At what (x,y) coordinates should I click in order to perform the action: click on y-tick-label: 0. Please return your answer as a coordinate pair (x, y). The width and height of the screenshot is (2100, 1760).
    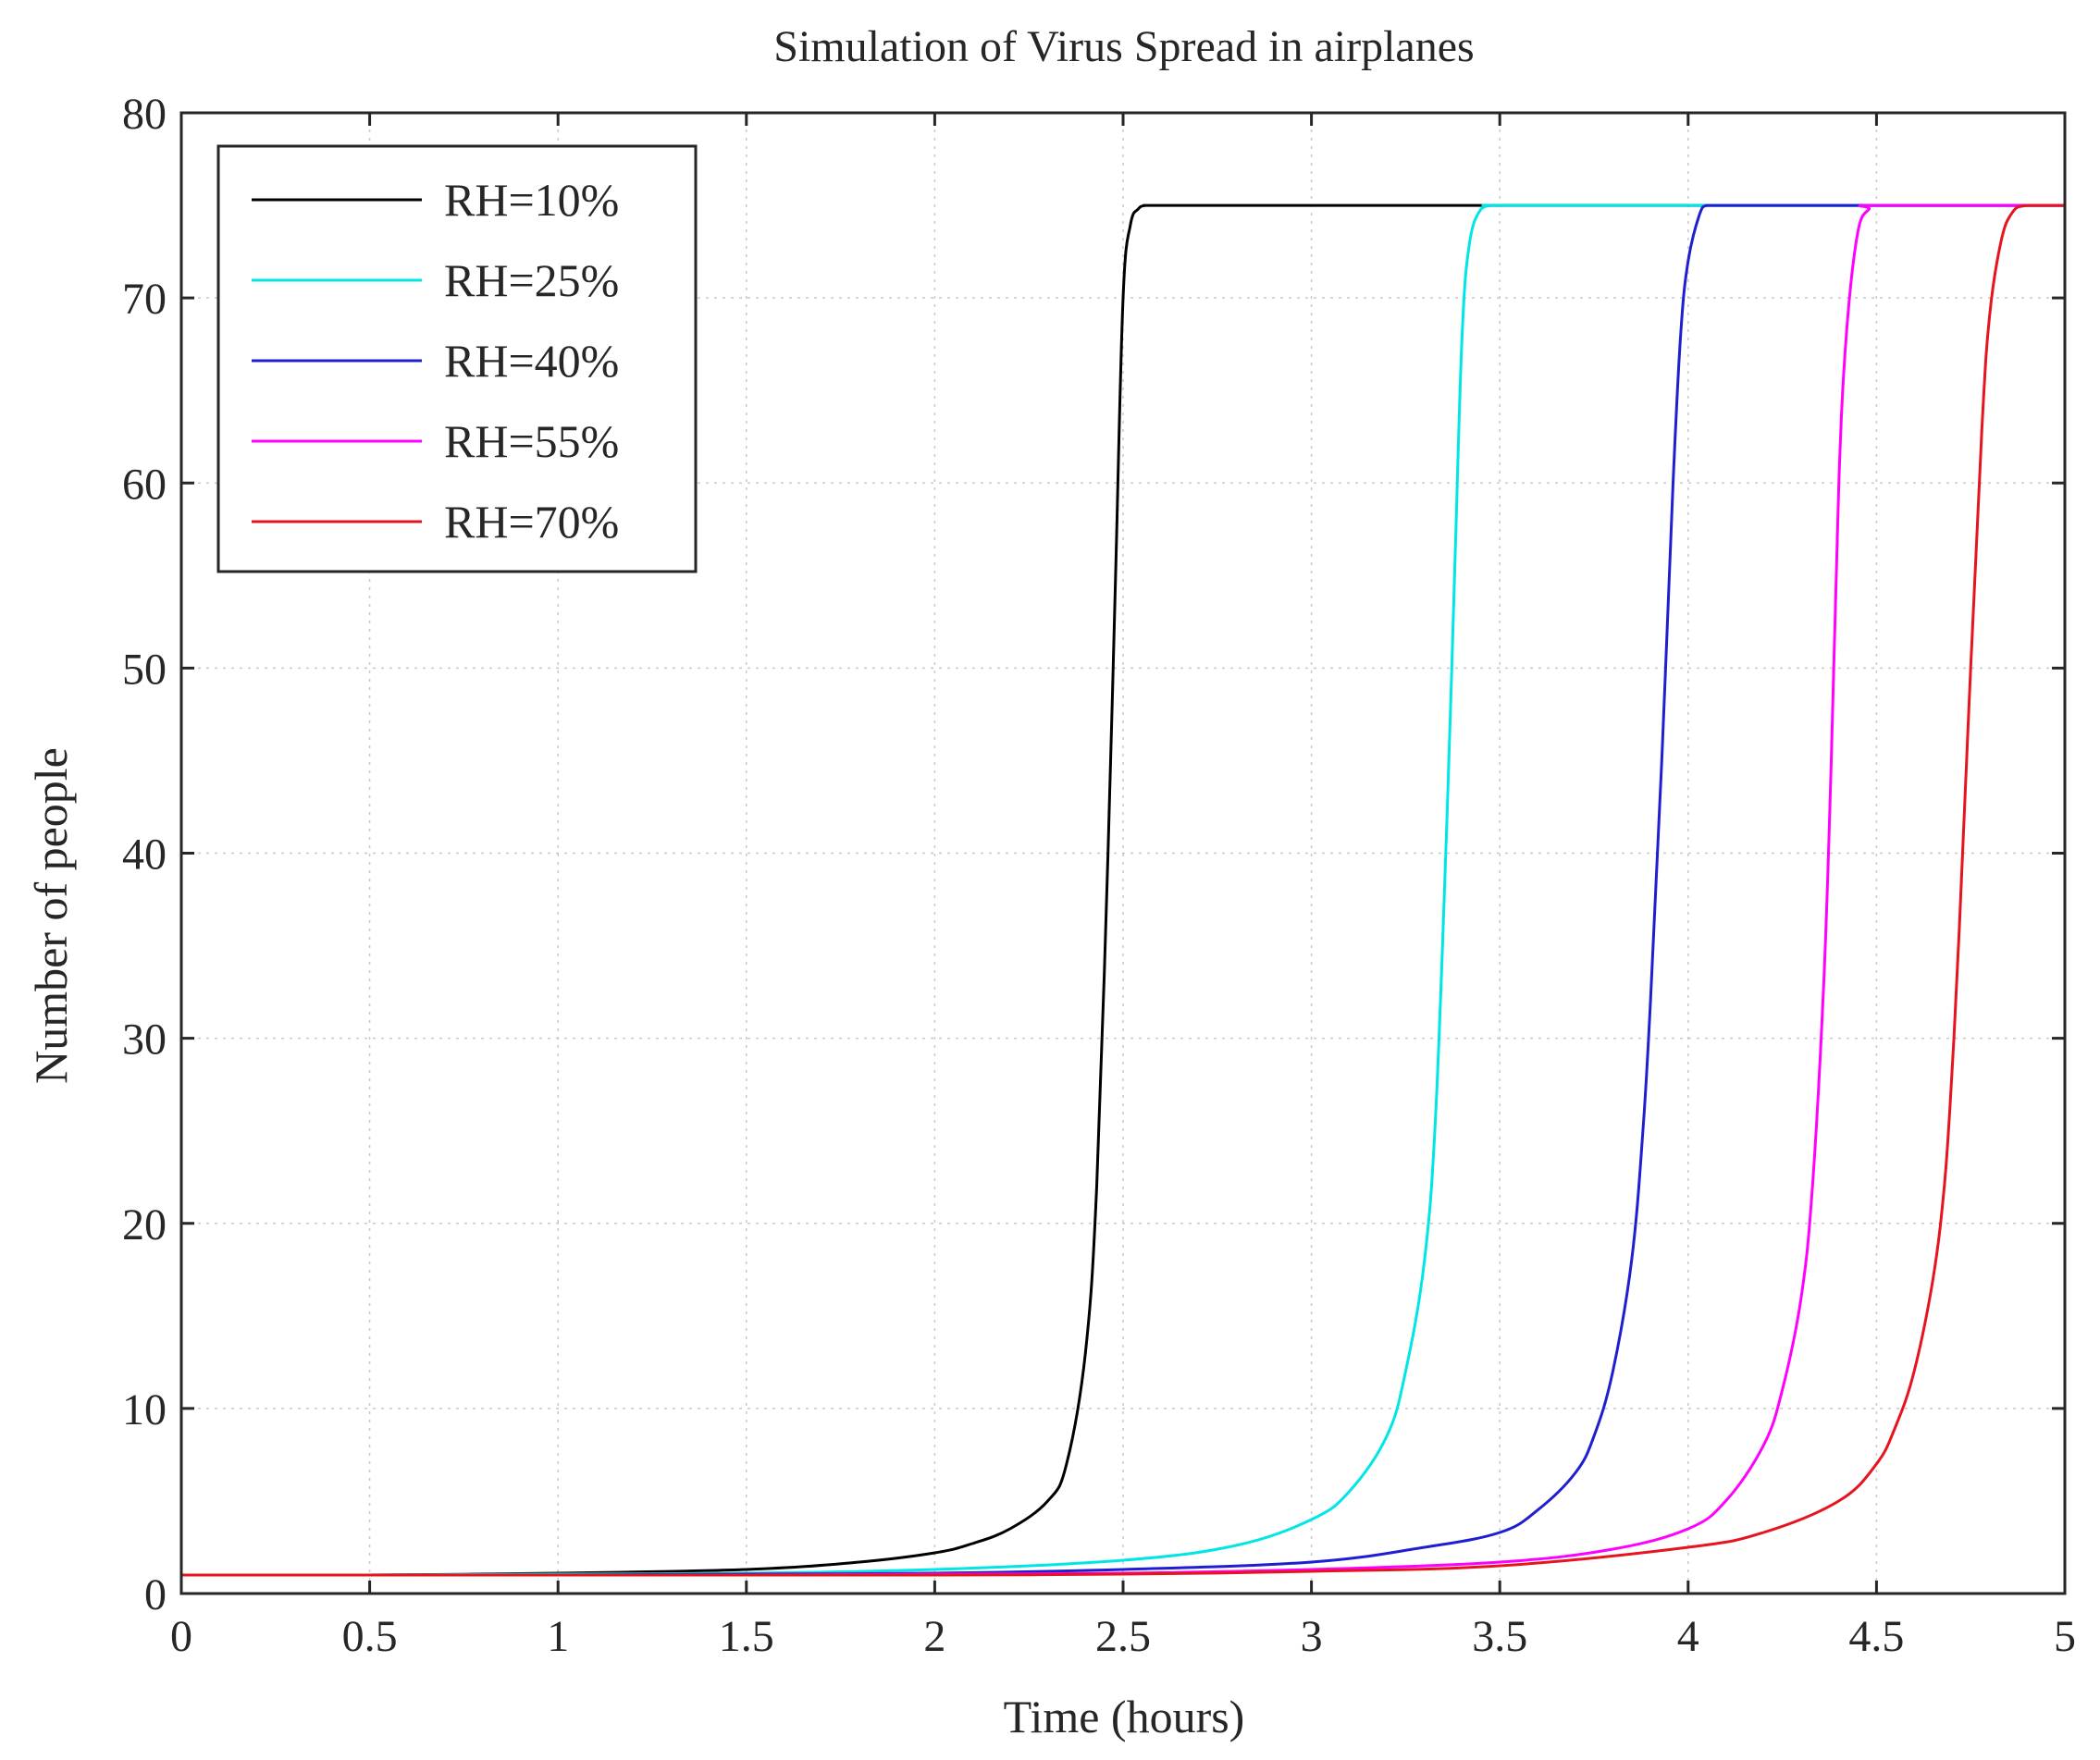
    Looking at the image, I should click on (155, 1594).